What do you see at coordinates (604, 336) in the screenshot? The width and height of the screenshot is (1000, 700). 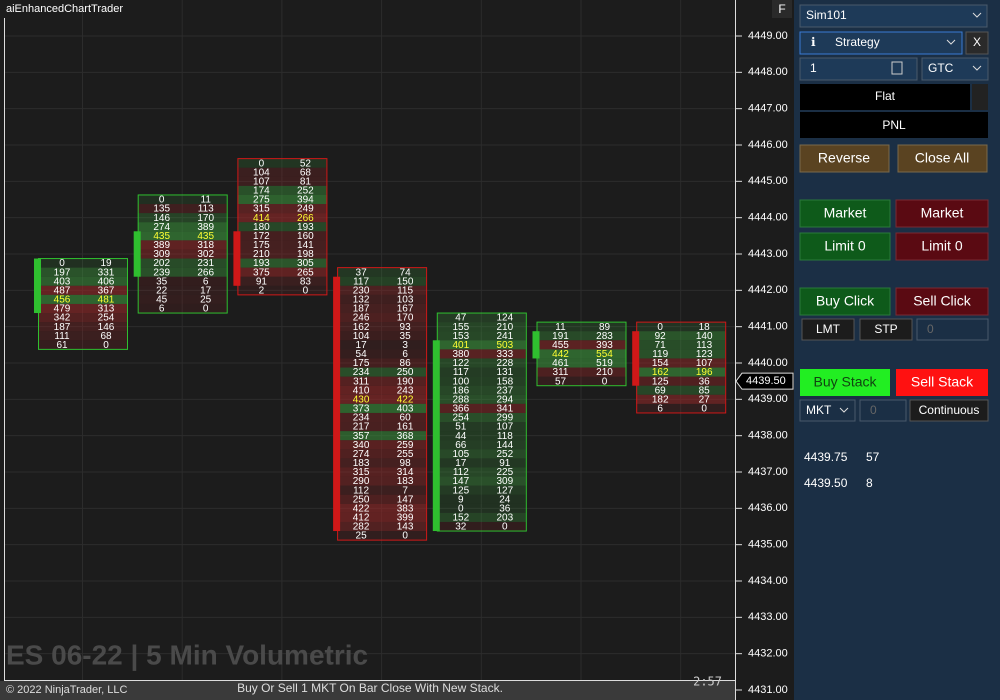 I see `ask-volume: 283` at bounding box center [604, 336].